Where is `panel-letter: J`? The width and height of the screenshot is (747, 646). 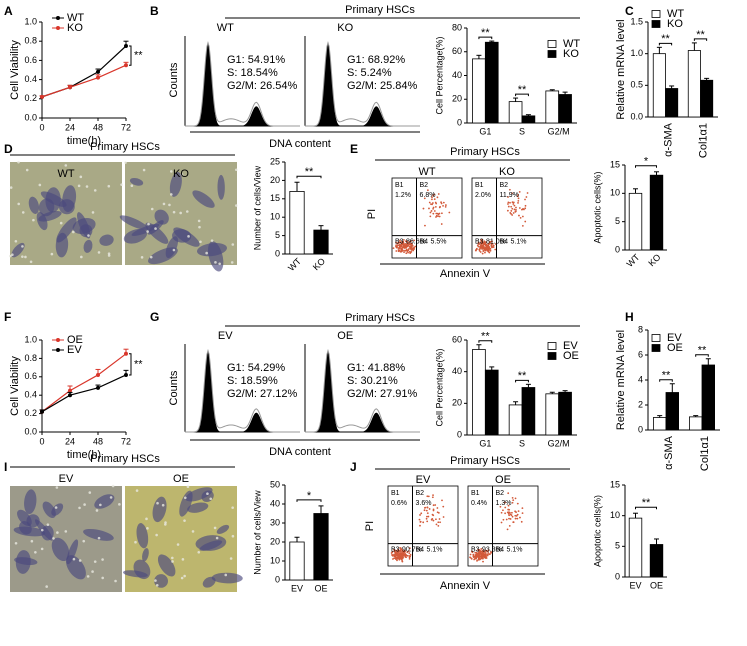 panel-letter: J is located at coordinates (353, 467).